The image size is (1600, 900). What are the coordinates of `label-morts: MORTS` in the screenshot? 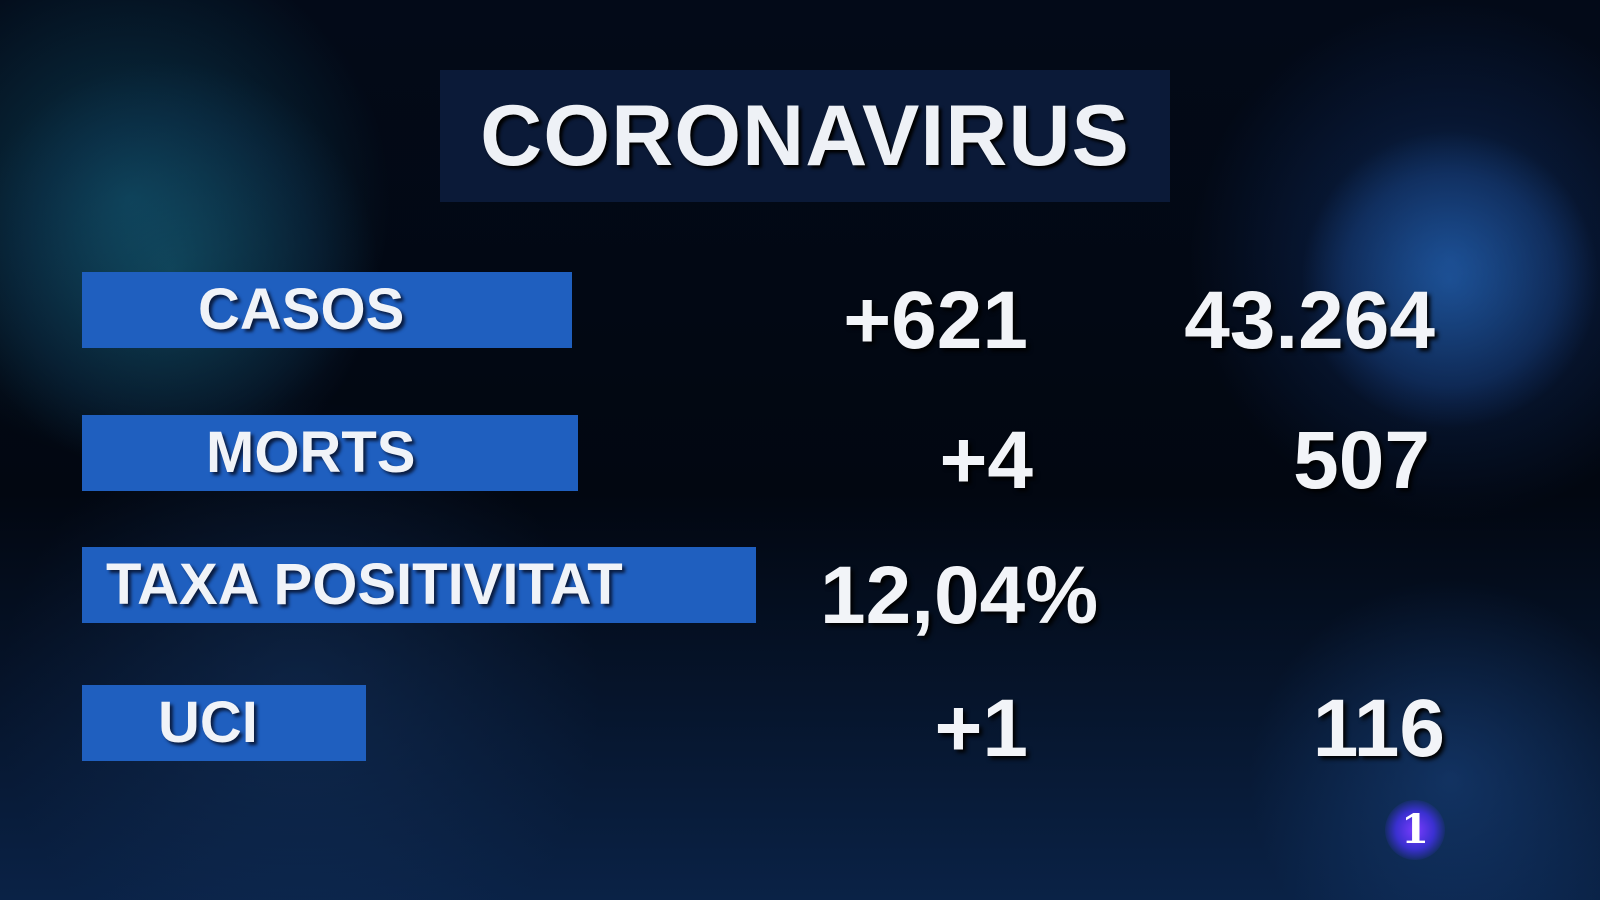 It's located at (330, 453).